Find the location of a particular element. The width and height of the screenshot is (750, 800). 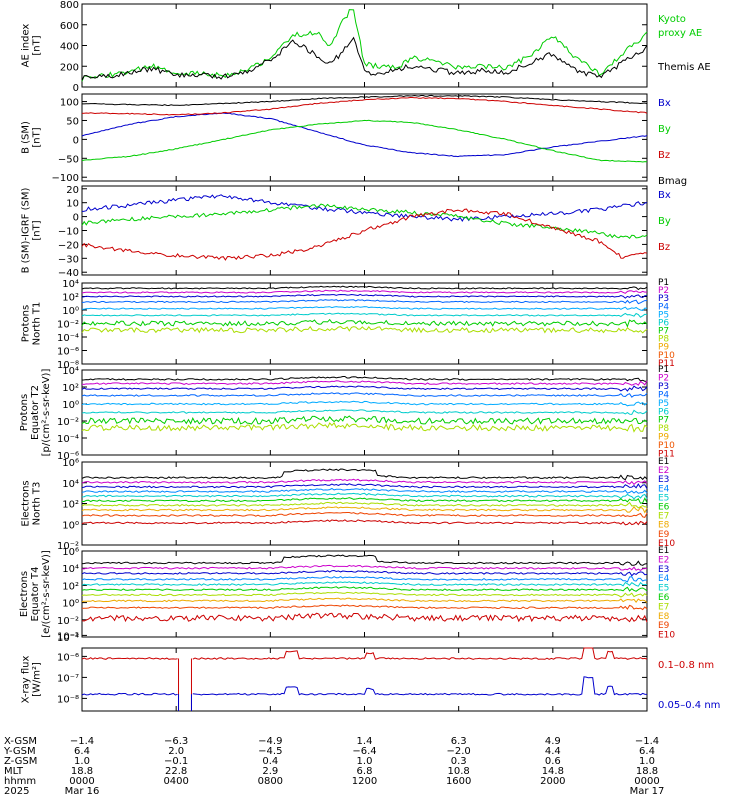

y-tick-label: −10 is located at coordinates (68, 232).